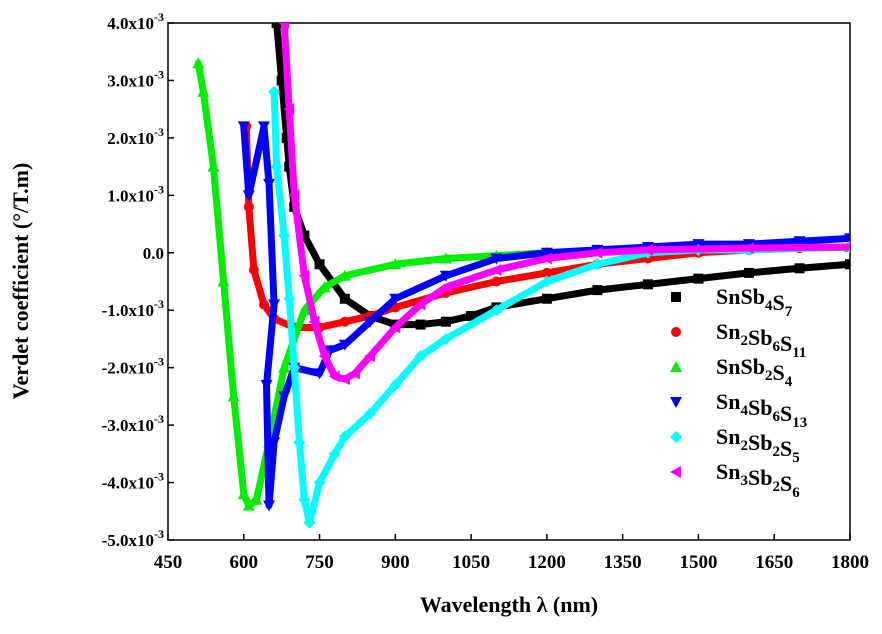 The width and height of the screenshot is (882, 634). What do you see at coordinates (547, 562) in the screenshot?
I see `x-tick-label: 1200` at bounding box center [547, 562].